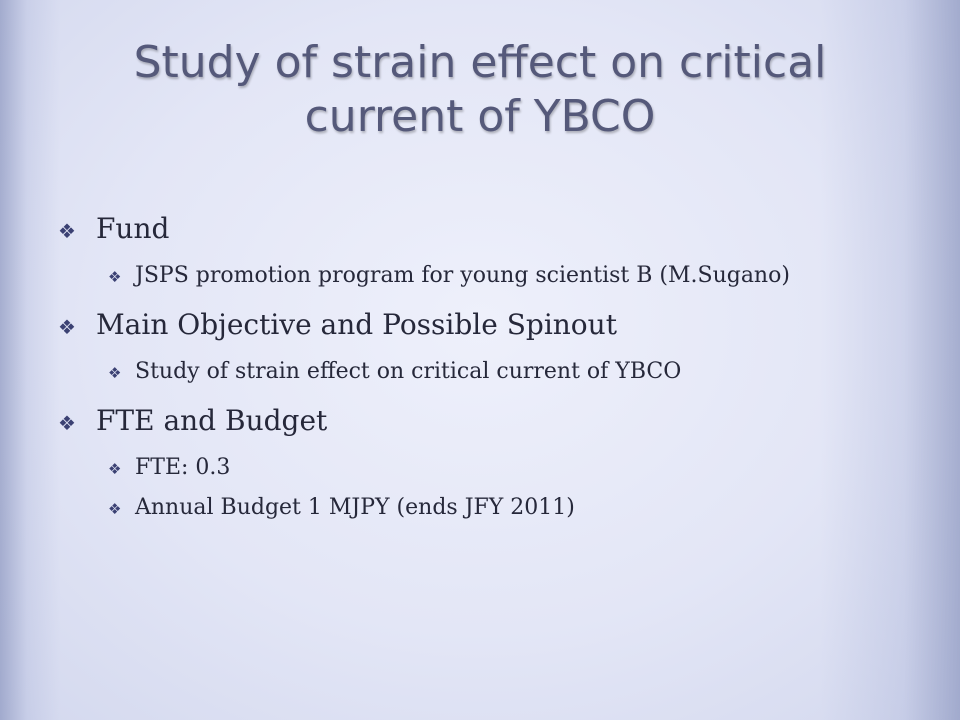 The image size is (960, 720). What do you see at coordinates (212, 420) in the screenshot?
I see `heading-fte-budget: FTE and Budget` at bounding box center [212, 420].